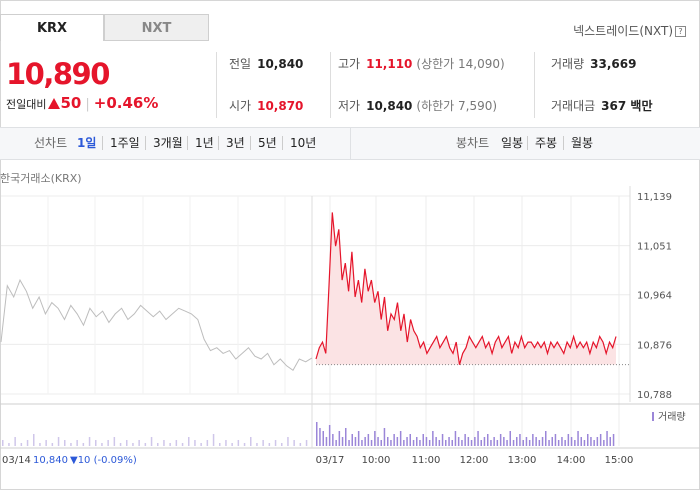 The width and height of the screenshot is (700, 490). I want to click on period-1d: 1일, so click(87, 143).